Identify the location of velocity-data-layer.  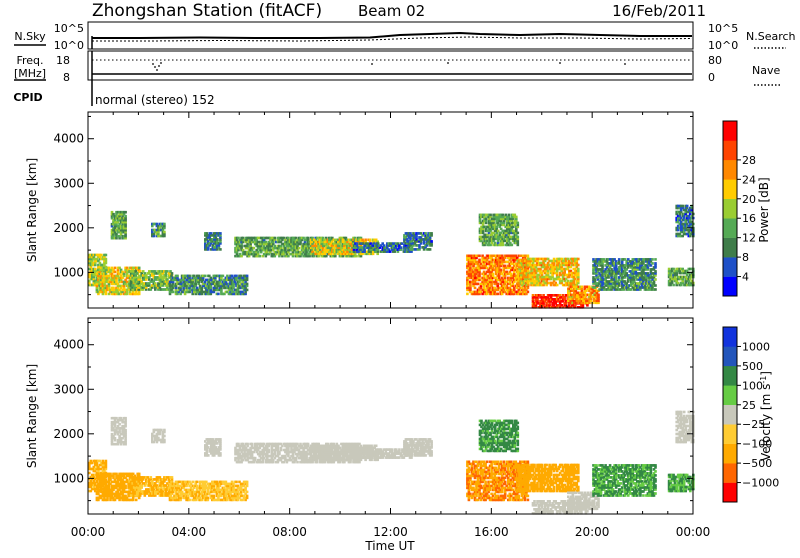
(391, 463).